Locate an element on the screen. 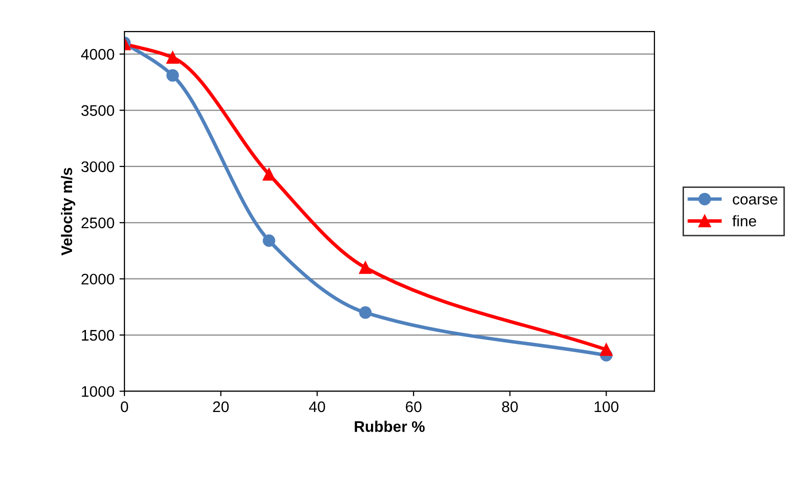 The height and width of the screenshot is (486, 803). y-tick-label: 2000 is located at coordinates (98, 279).